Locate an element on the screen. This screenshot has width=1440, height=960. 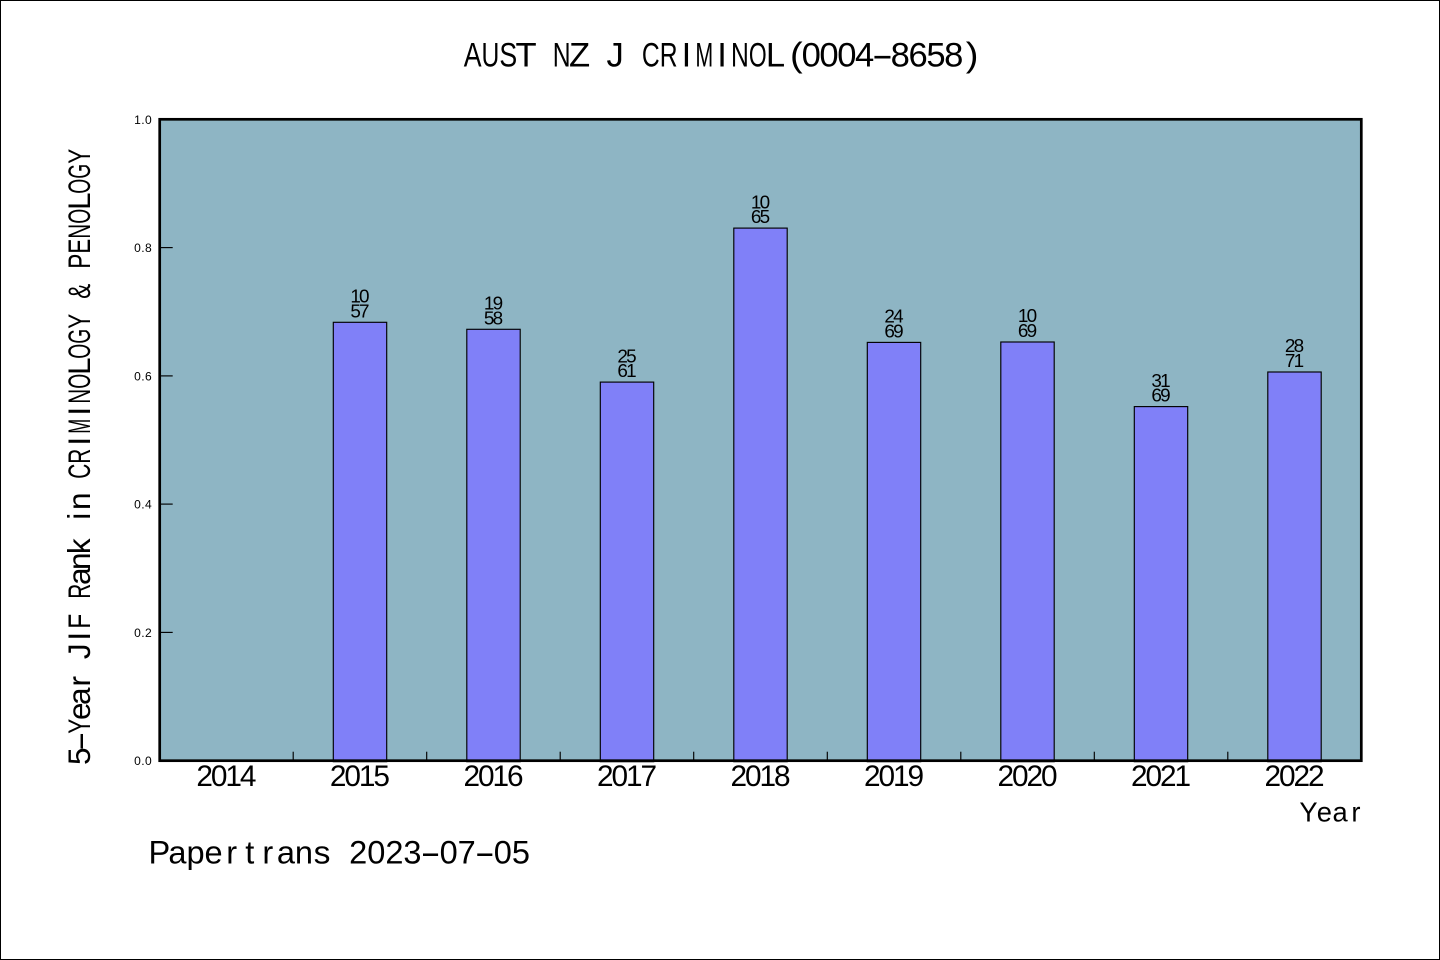
svg-text: F is located at coordinates (79, 621).